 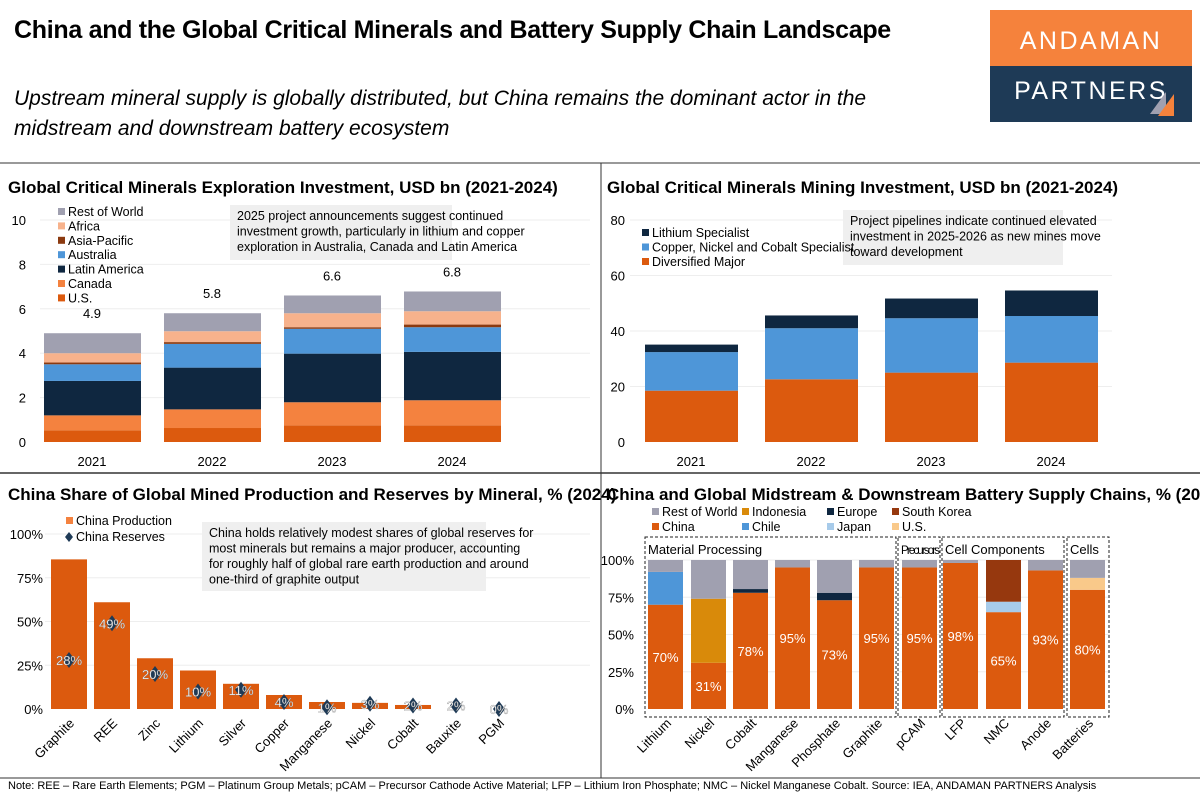 What do you see at coordinates (284, 580) in the screenshot?
I see `annotation-text: one-third of graphite output` at bounding box center [284, 580].